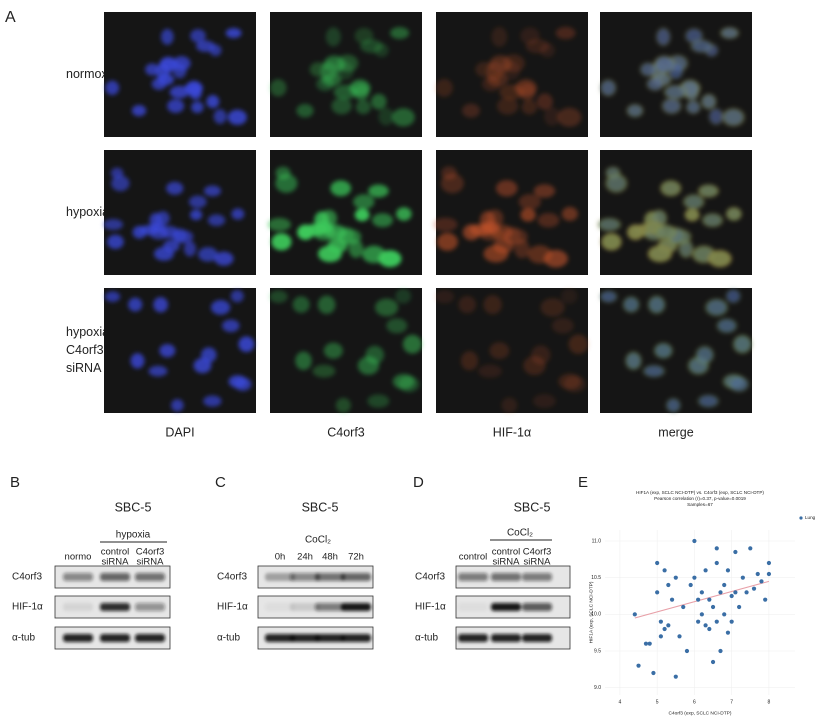 This screenshot has width=825, height=721. I want to click on group-label: CoCl₂, so click(520, 533).